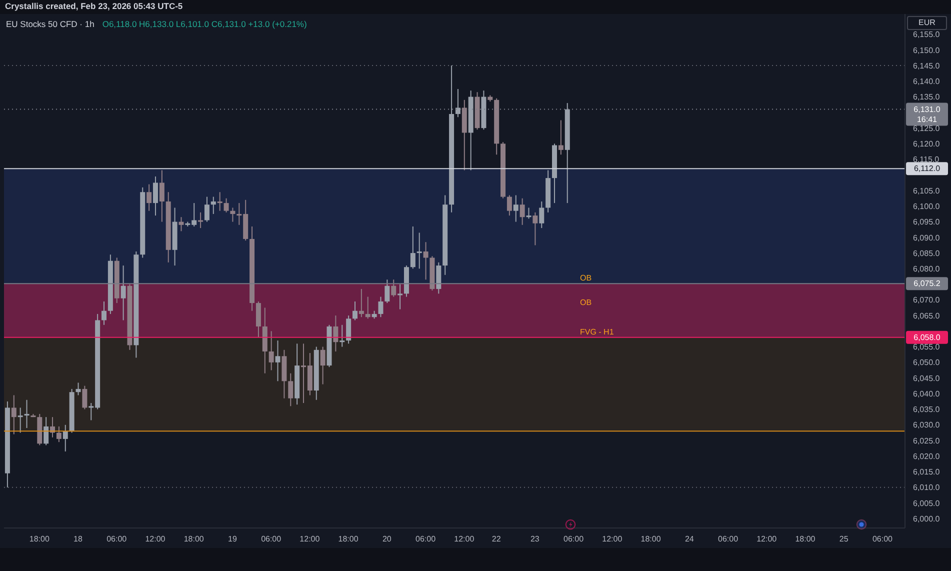  Describe the element at coordinates (94, 6) in the screenshot. I see `text: Crystallis created, Feb 23, 2026 05:43 UTC-5` at that location.